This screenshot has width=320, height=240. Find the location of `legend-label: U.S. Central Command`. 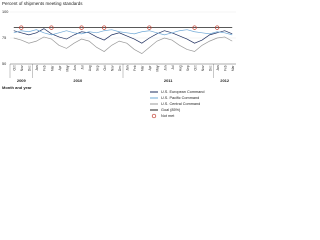

legend-label: U.S. Central Command is located at coordinates (180, 104).